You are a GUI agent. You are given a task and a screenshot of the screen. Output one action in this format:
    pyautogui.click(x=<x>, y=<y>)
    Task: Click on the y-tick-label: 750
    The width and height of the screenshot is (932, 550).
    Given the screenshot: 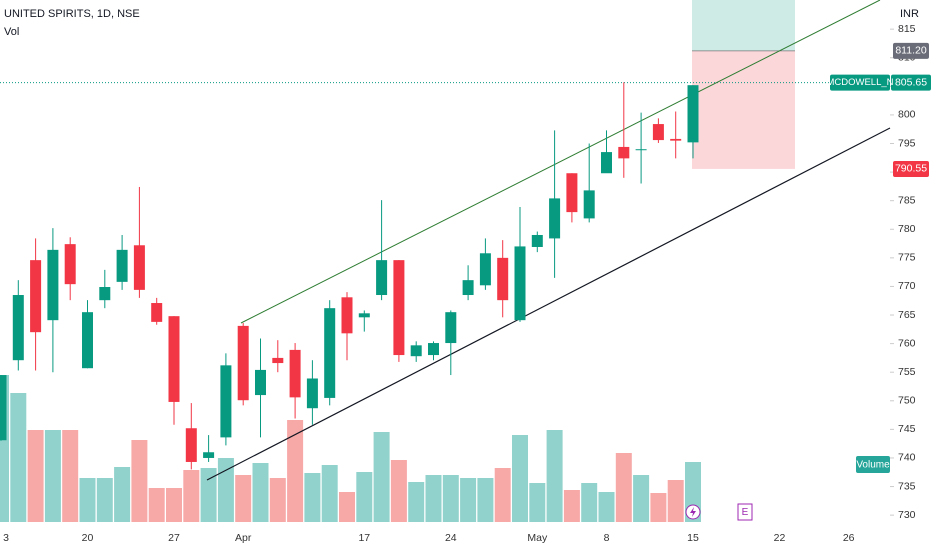 What is the action you would take?
    pyautogui.click(x=907, y=401)
    